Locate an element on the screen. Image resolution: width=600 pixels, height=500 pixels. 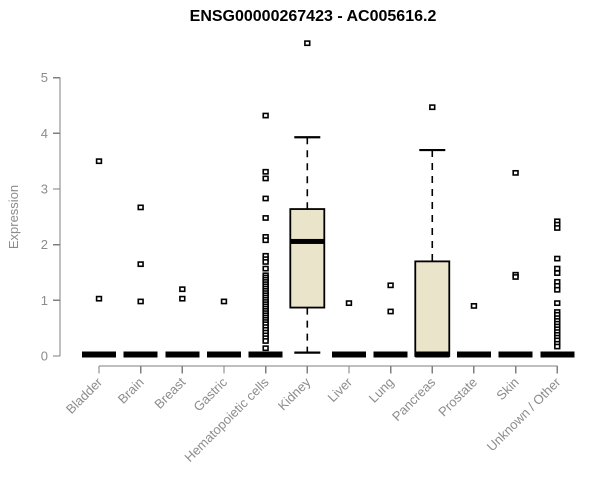
box-group-prostate is located at coordinates (473, 330).